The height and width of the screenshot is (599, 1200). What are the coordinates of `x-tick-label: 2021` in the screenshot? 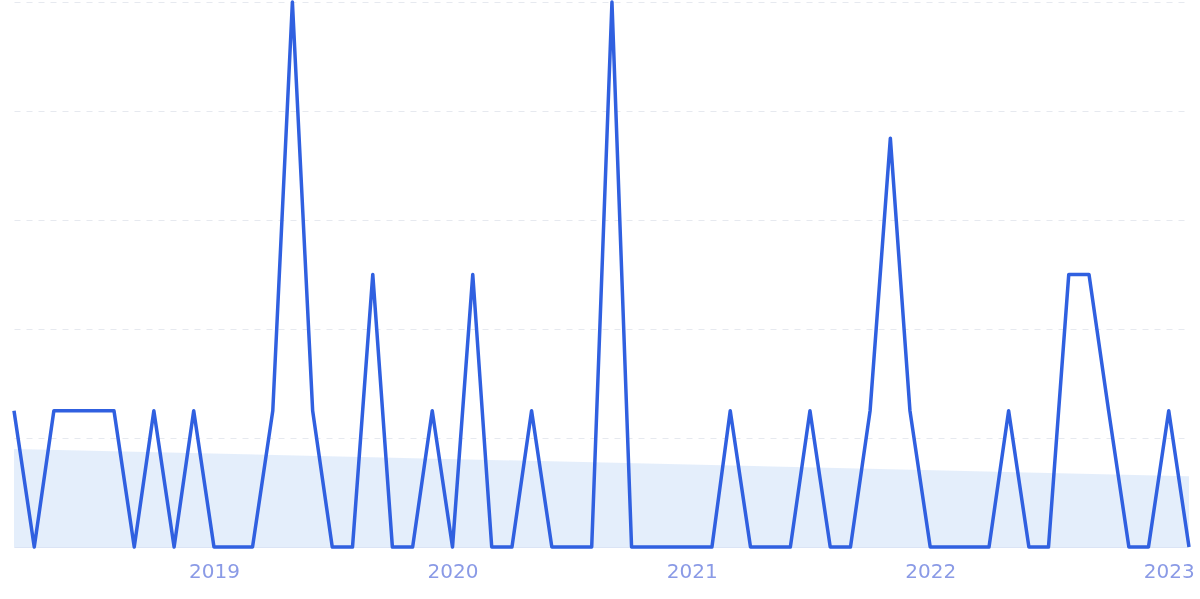 It's located at (692, 570).